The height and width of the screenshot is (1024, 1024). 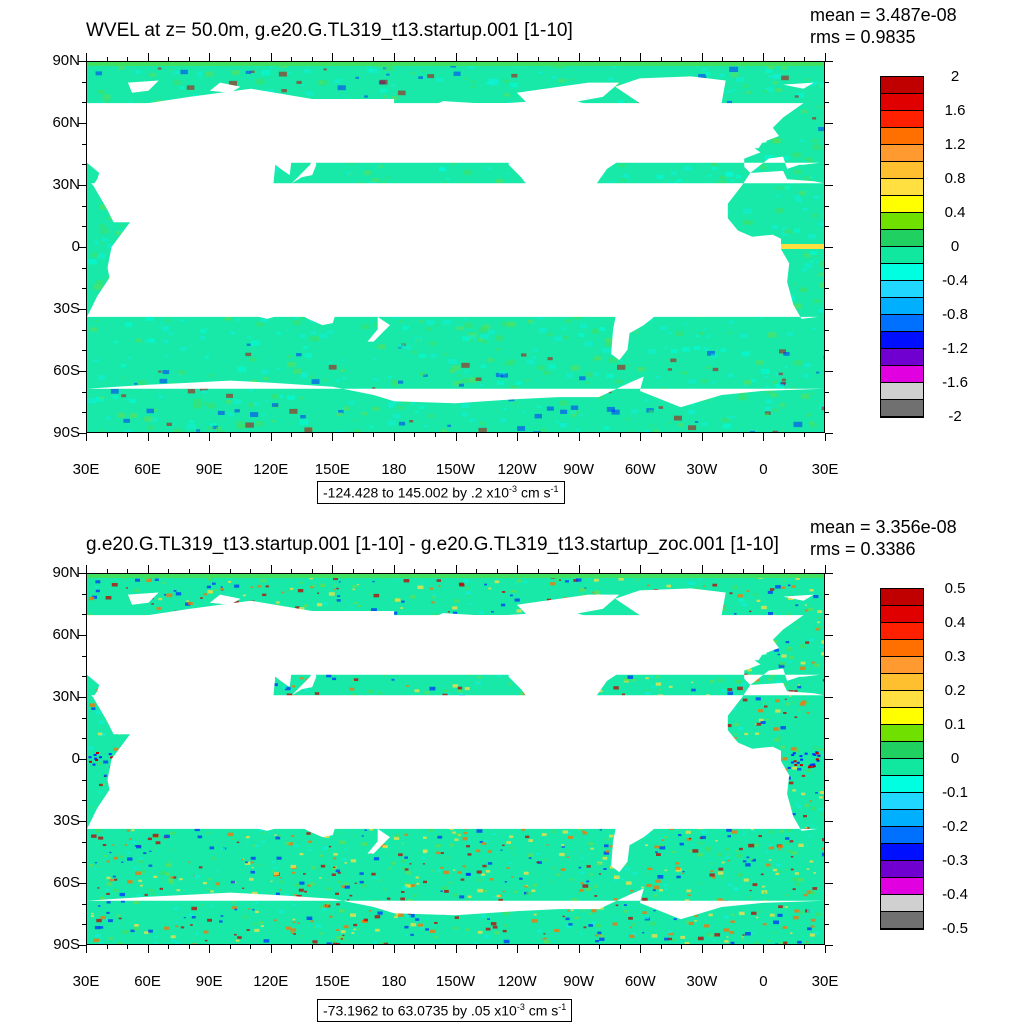 I want to click on colorbar-label: -0.3, so click(x=955, y=860).